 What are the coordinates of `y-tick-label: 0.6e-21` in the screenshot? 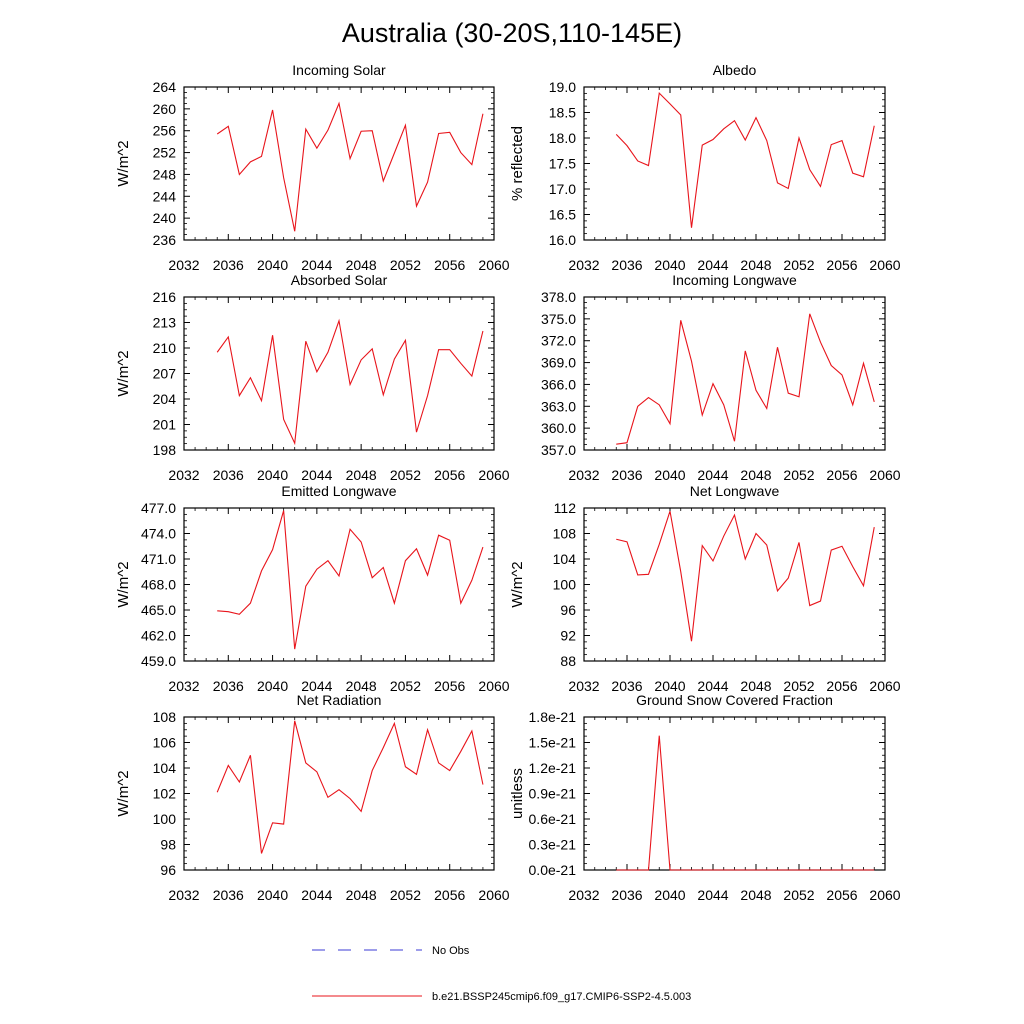 It's located at (553, 819).